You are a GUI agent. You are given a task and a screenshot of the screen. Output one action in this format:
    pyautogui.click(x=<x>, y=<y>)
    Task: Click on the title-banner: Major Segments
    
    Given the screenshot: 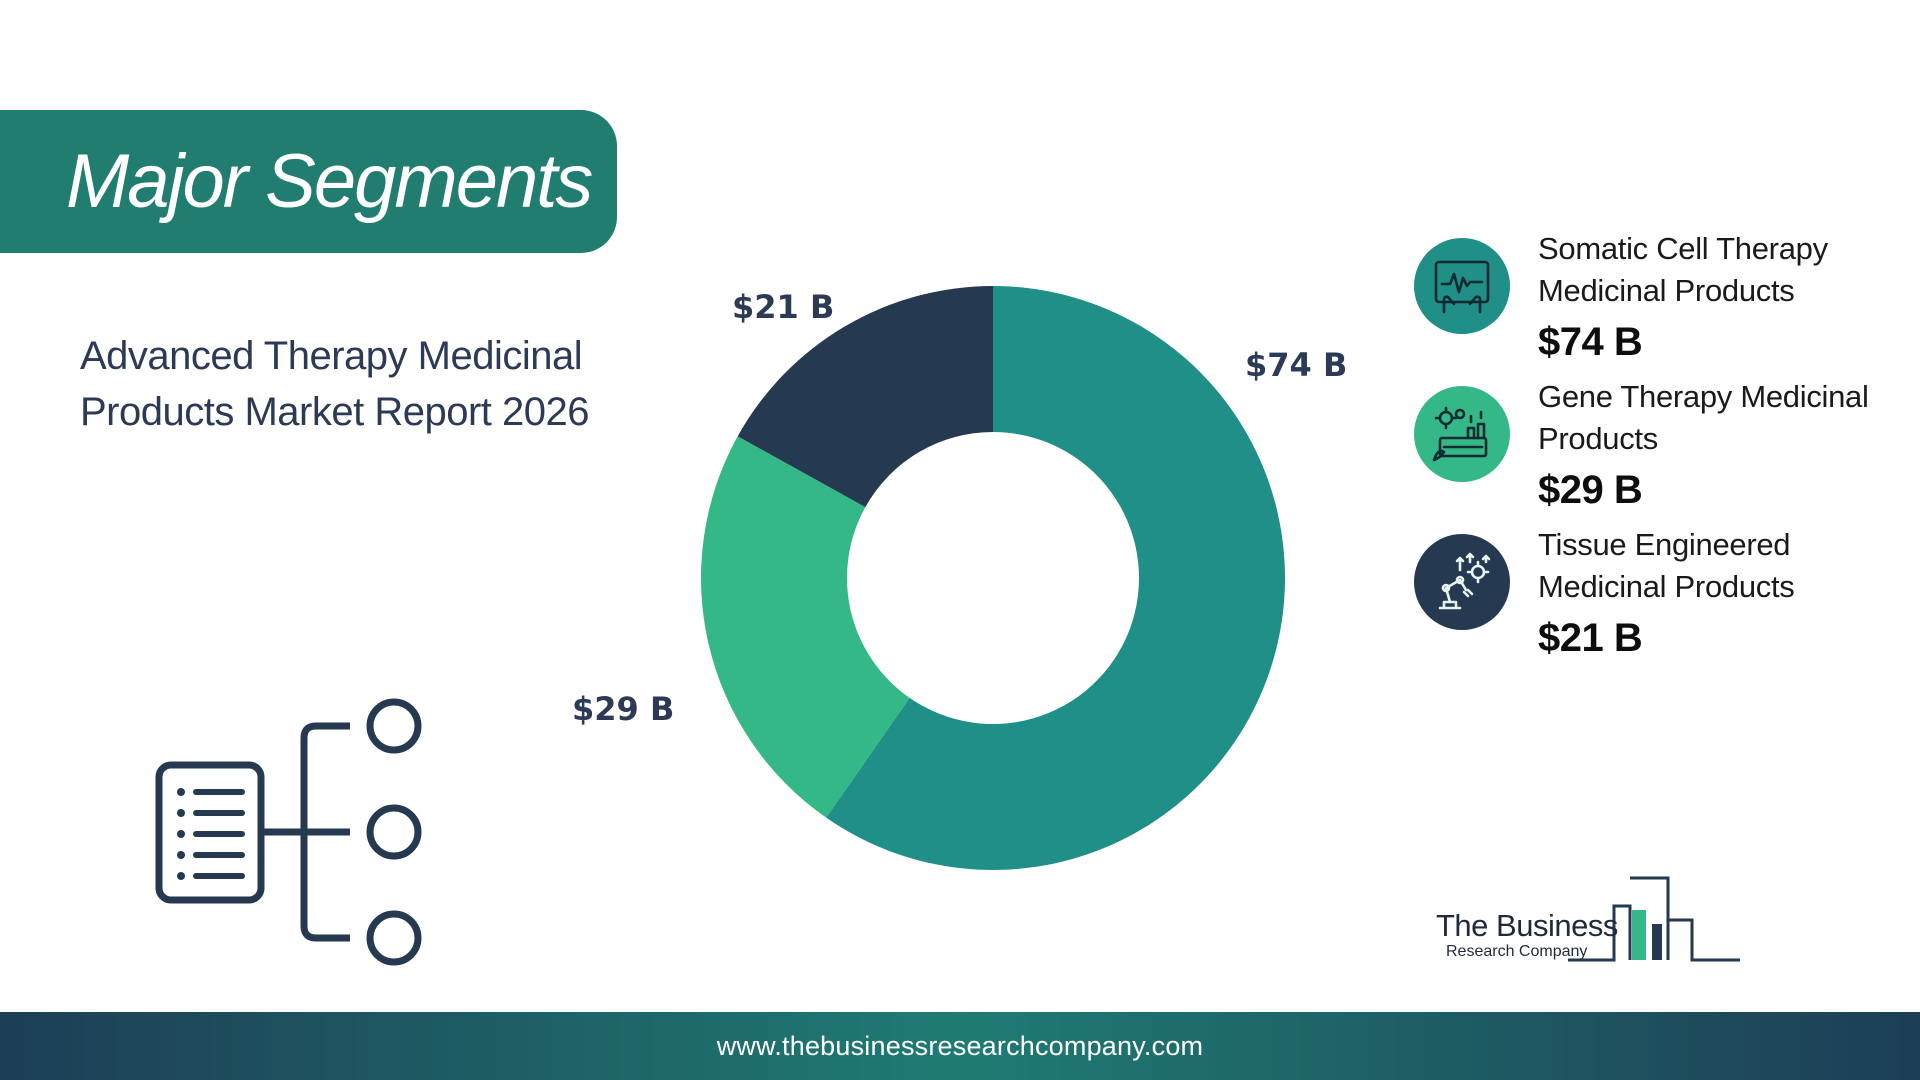 What is the action you would take?
    pyautogui.click(x=308, y=181)
    